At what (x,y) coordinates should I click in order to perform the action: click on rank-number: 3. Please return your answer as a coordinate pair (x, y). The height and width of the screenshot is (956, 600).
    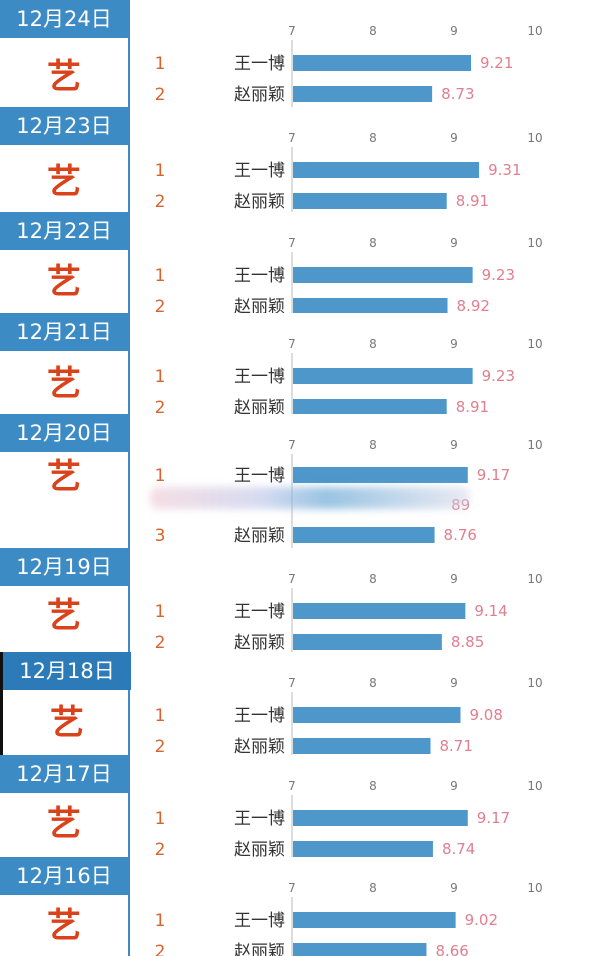
    Looking at the image, I should click on (160, 536).